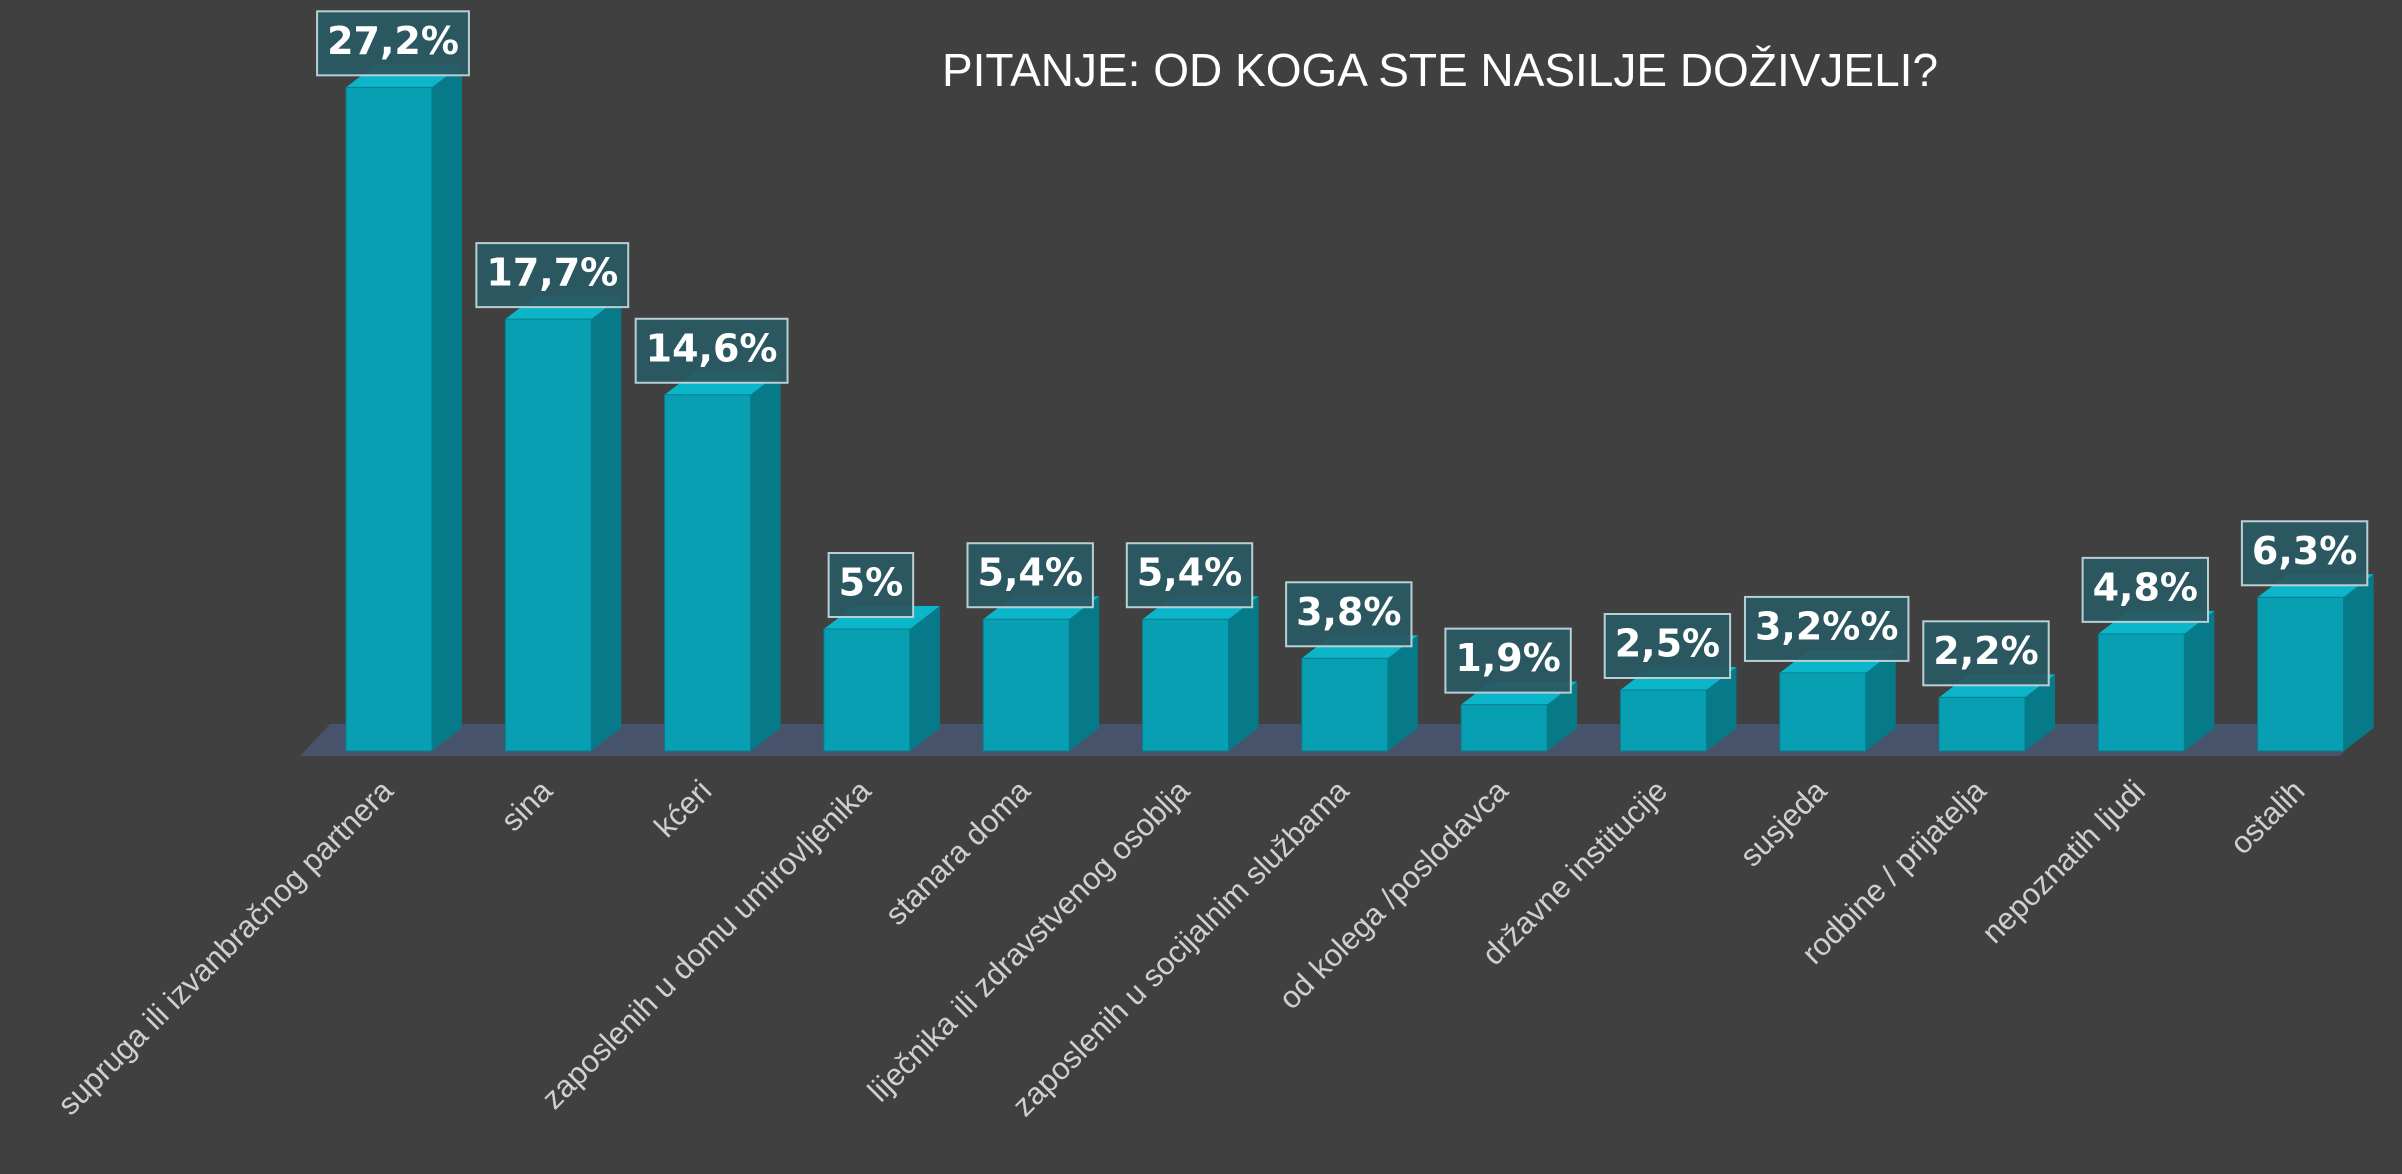  What do you see at coordinates (2145, 587) in the screenshot?
I see `value-label: 4,8%` at bounding box center [2145, 587].